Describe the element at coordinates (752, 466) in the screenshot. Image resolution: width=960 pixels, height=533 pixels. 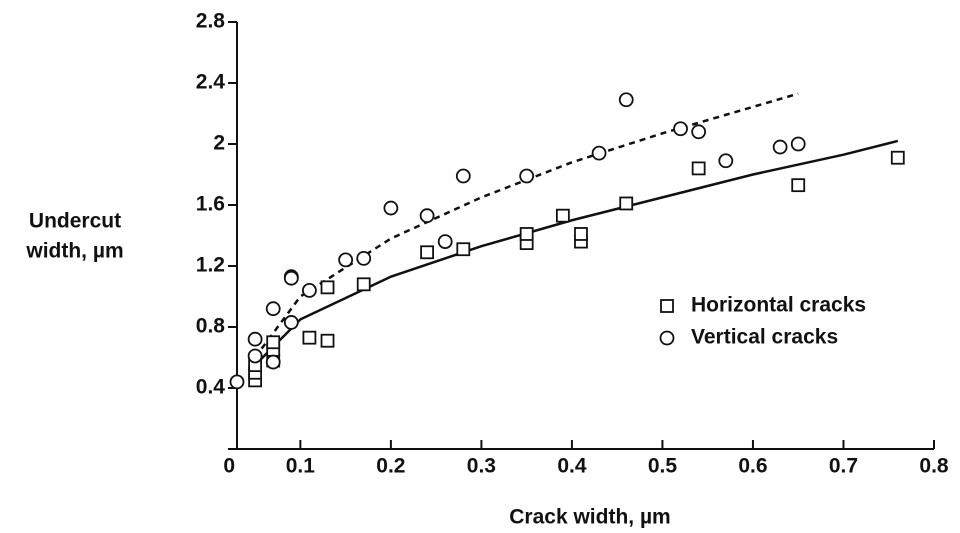
I see `x-tick-label: 0.6` at that location.